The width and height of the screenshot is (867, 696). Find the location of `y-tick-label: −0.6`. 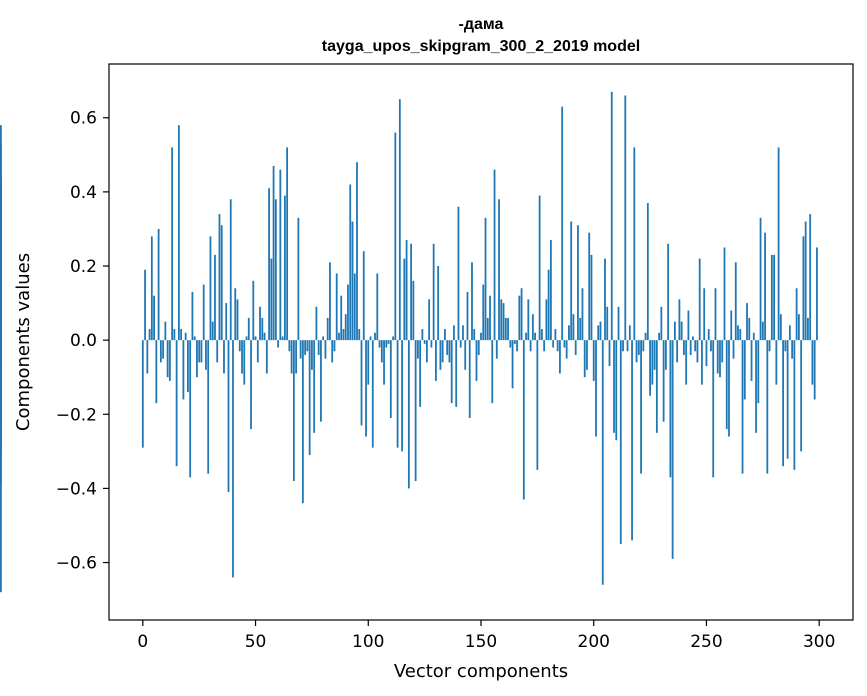

y-tick-label: −0.6 is located at coordinates (76, 564).